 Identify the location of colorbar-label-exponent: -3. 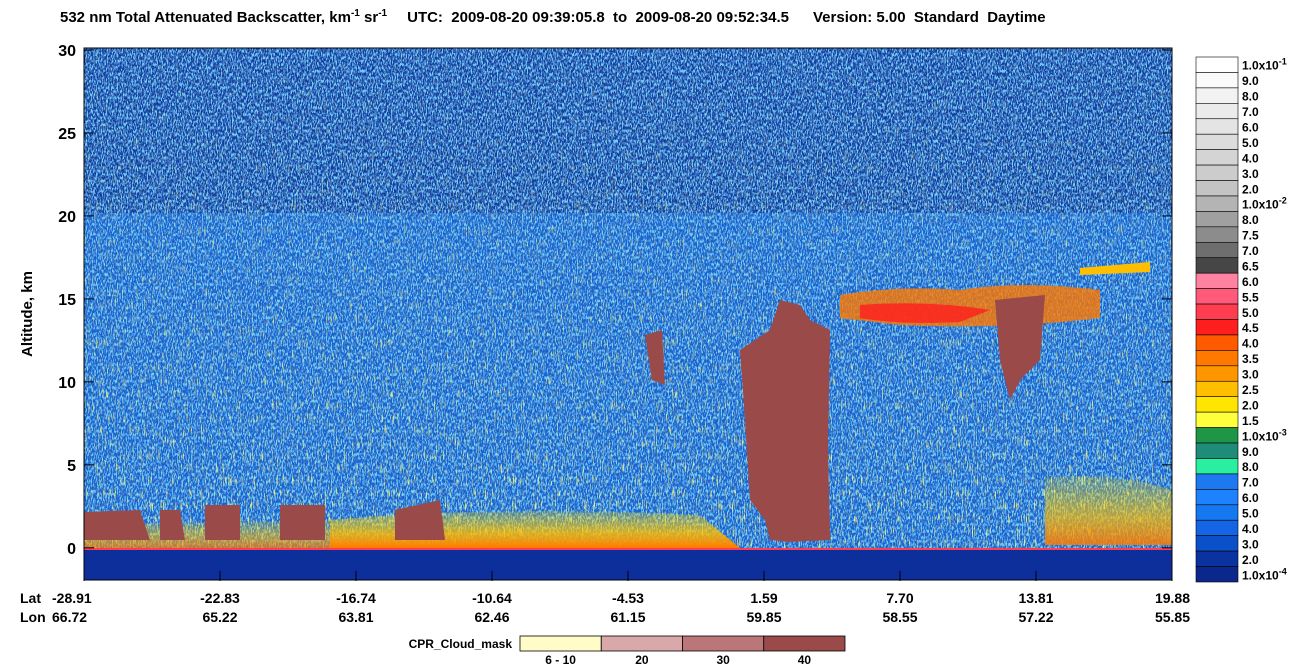
(1283, 432).